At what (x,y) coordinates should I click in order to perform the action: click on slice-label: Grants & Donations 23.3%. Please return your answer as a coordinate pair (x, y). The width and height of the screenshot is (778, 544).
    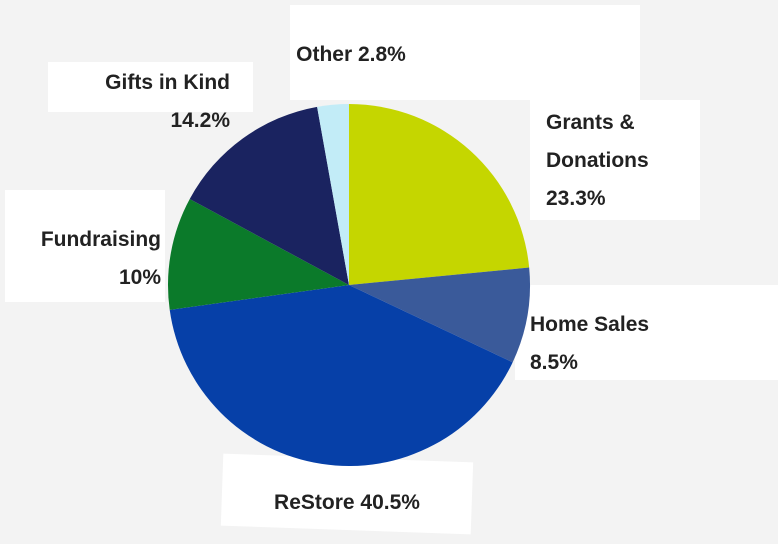
    Looking at the image, I should click on (621, 161).